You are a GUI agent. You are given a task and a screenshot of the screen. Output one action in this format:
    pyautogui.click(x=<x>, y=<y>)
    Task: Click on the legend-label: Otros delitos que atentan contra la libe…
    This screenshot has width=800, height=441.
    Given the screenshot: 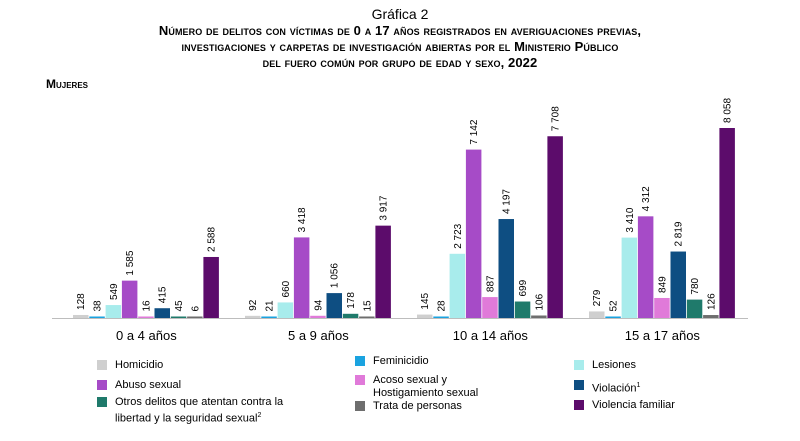 What is the action you would take?
    pyautogui.click(x=199, y=411)
    